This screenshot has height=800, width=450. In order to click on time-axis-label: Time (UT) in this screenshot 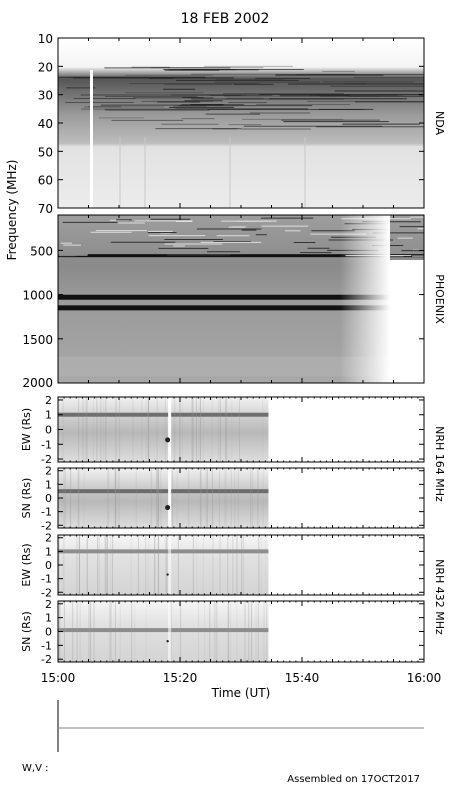, I will do `click(241, 693)`.